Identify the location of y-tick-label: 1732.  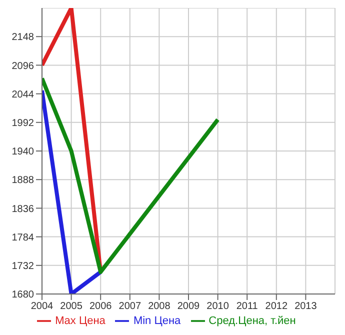
(23, 266).